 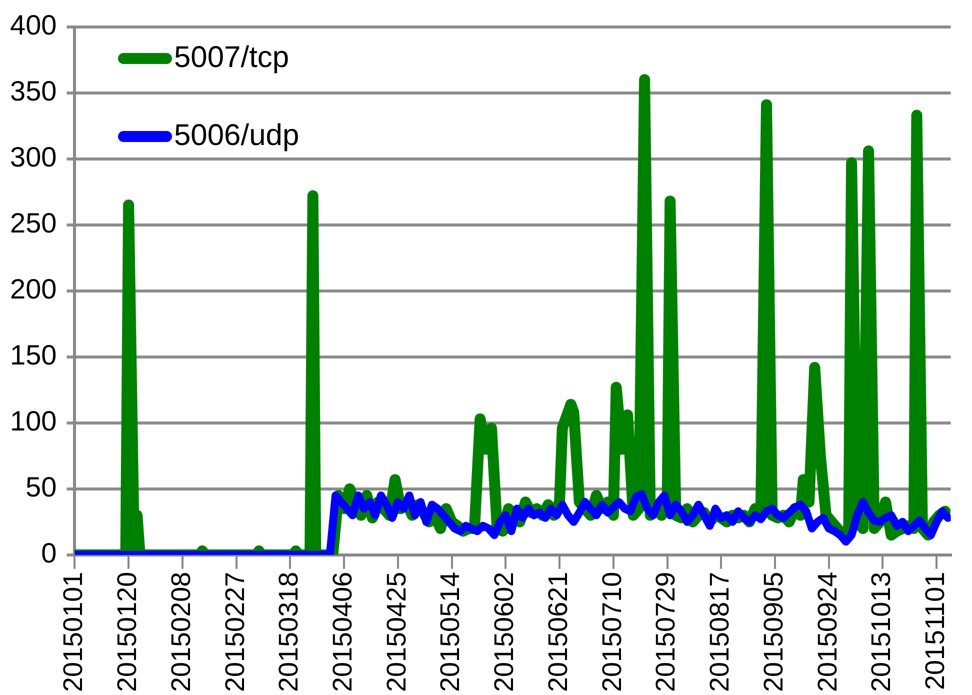 I want to click on x-tick-label: 20150924, so click(x=827, y=632).